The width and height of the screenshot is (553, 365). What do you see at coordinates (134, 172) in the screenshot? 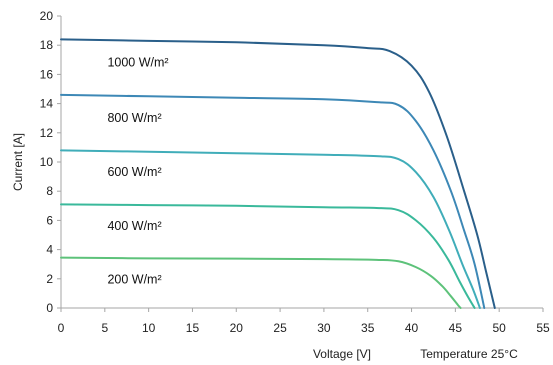
I see `series-label-3: 600 W/m²` at bounding box center [134, 172].